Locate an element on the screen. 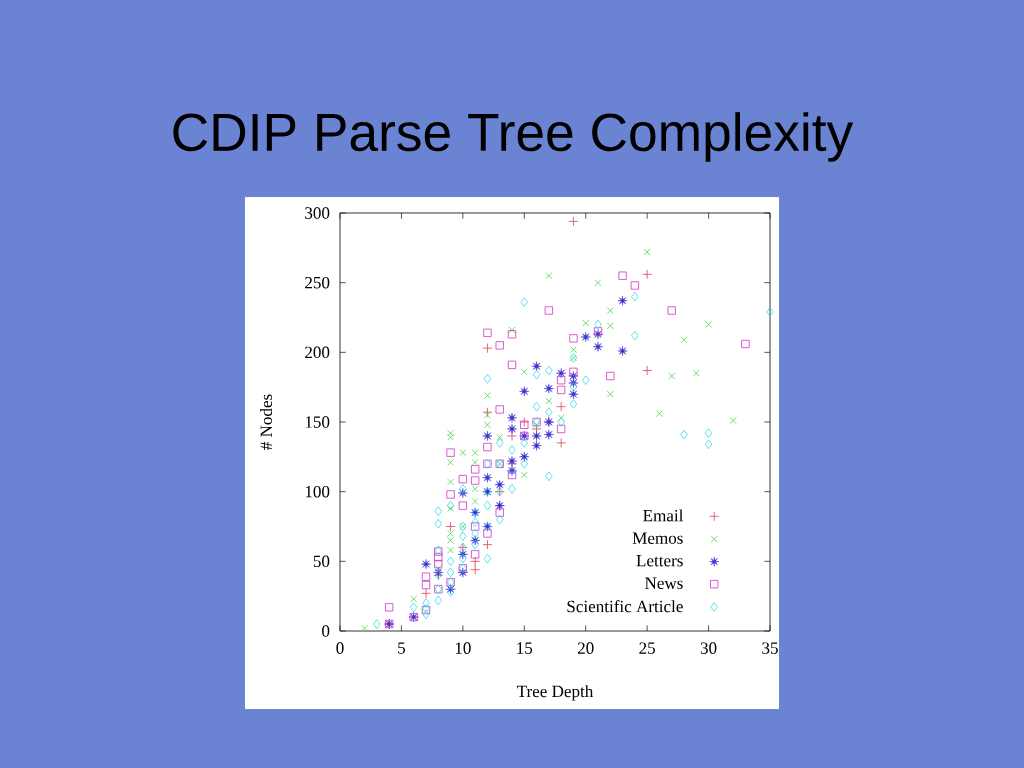 The width and height of the screenshot is (1024, 768). x-tick-label: 30 is located at coordinates (708, 648).